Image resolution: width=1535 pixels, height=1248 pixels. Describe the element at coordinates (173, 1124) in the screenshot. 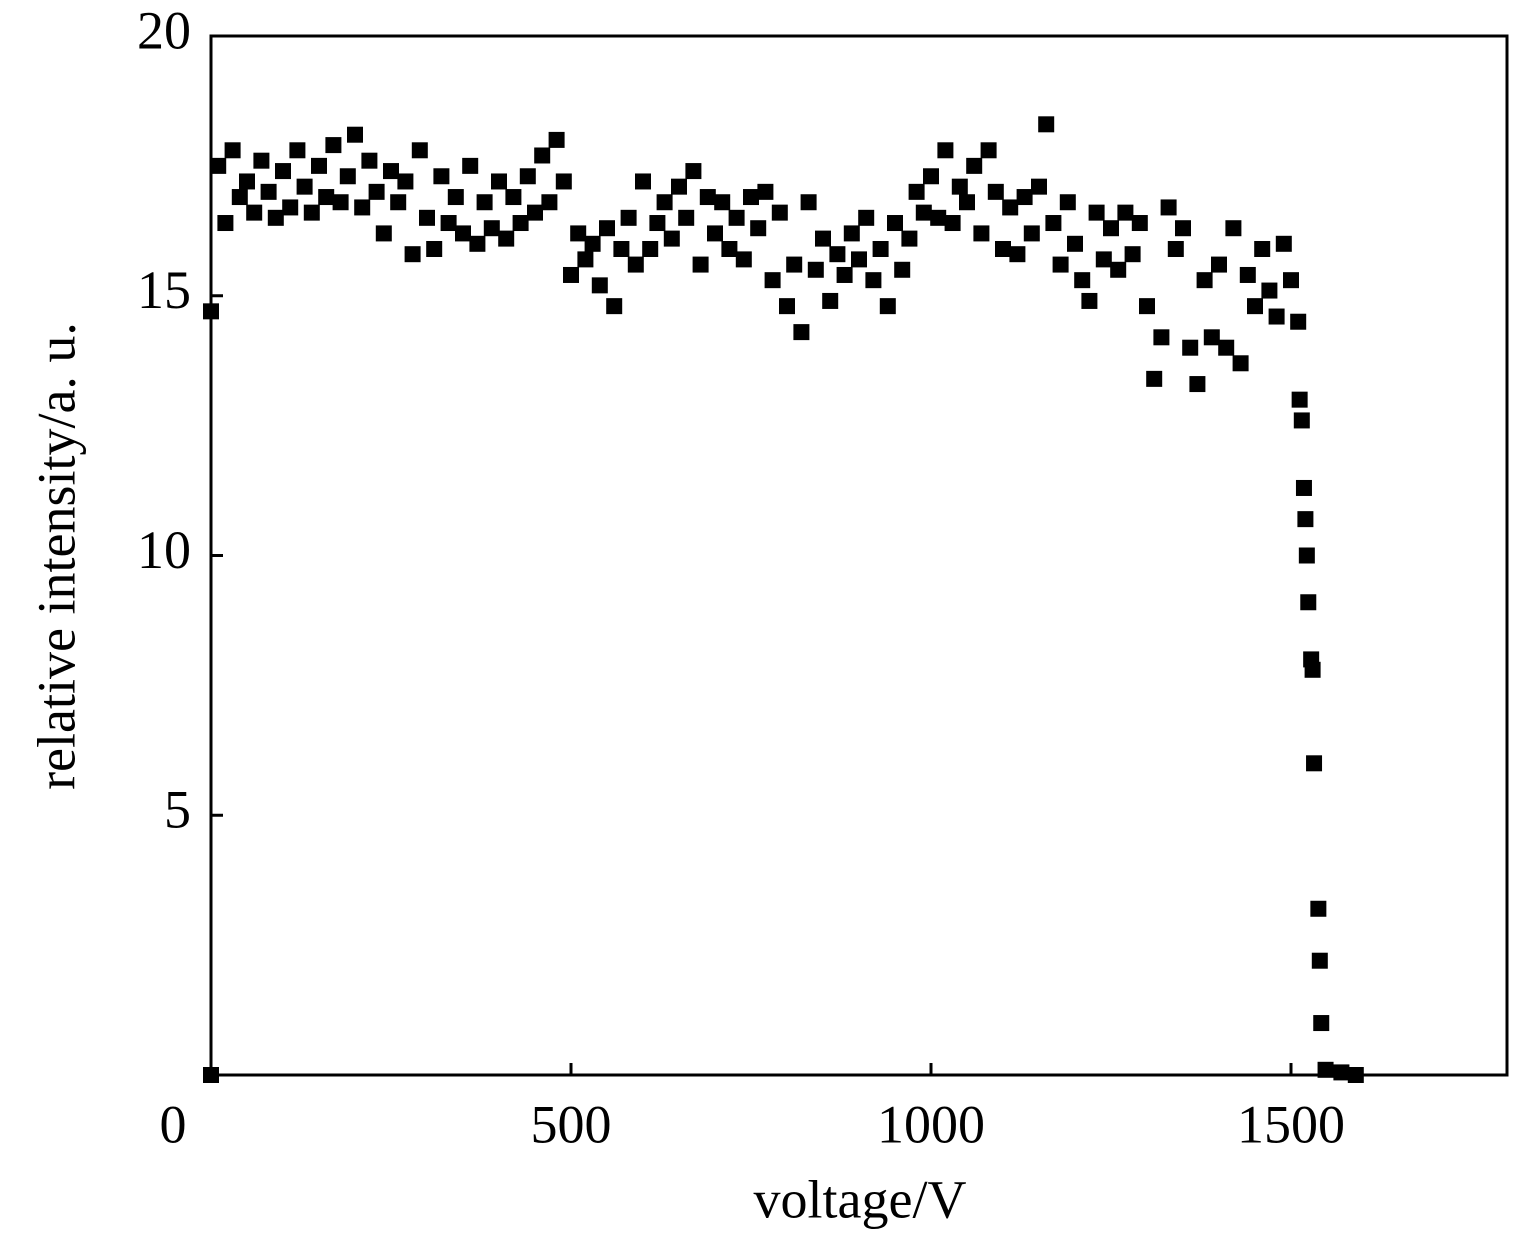

I see `x-tick-label: 0` at that location.